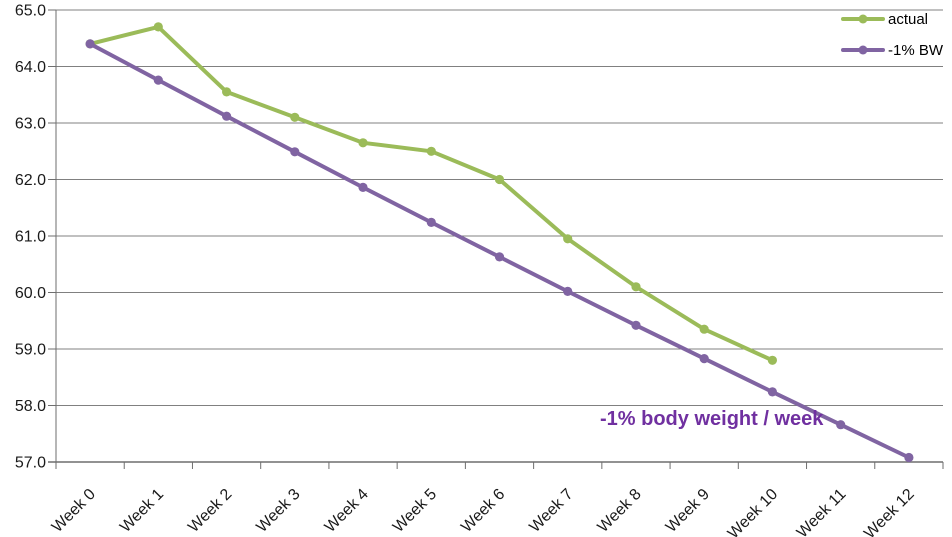  Describe the element at coordinates (30, 463) in the screenshot. I see `y-axis-tick-label: 57.0` at that location.